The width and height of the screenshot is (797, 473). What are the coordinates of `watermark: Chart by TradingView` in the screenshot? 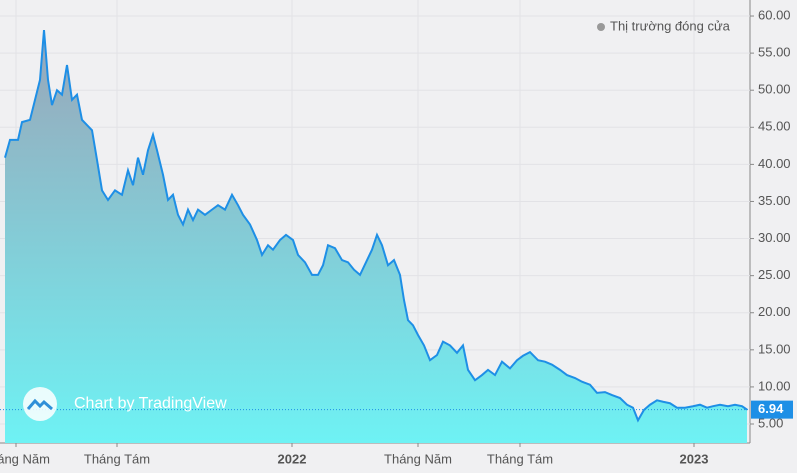 It's located at (125, 404).